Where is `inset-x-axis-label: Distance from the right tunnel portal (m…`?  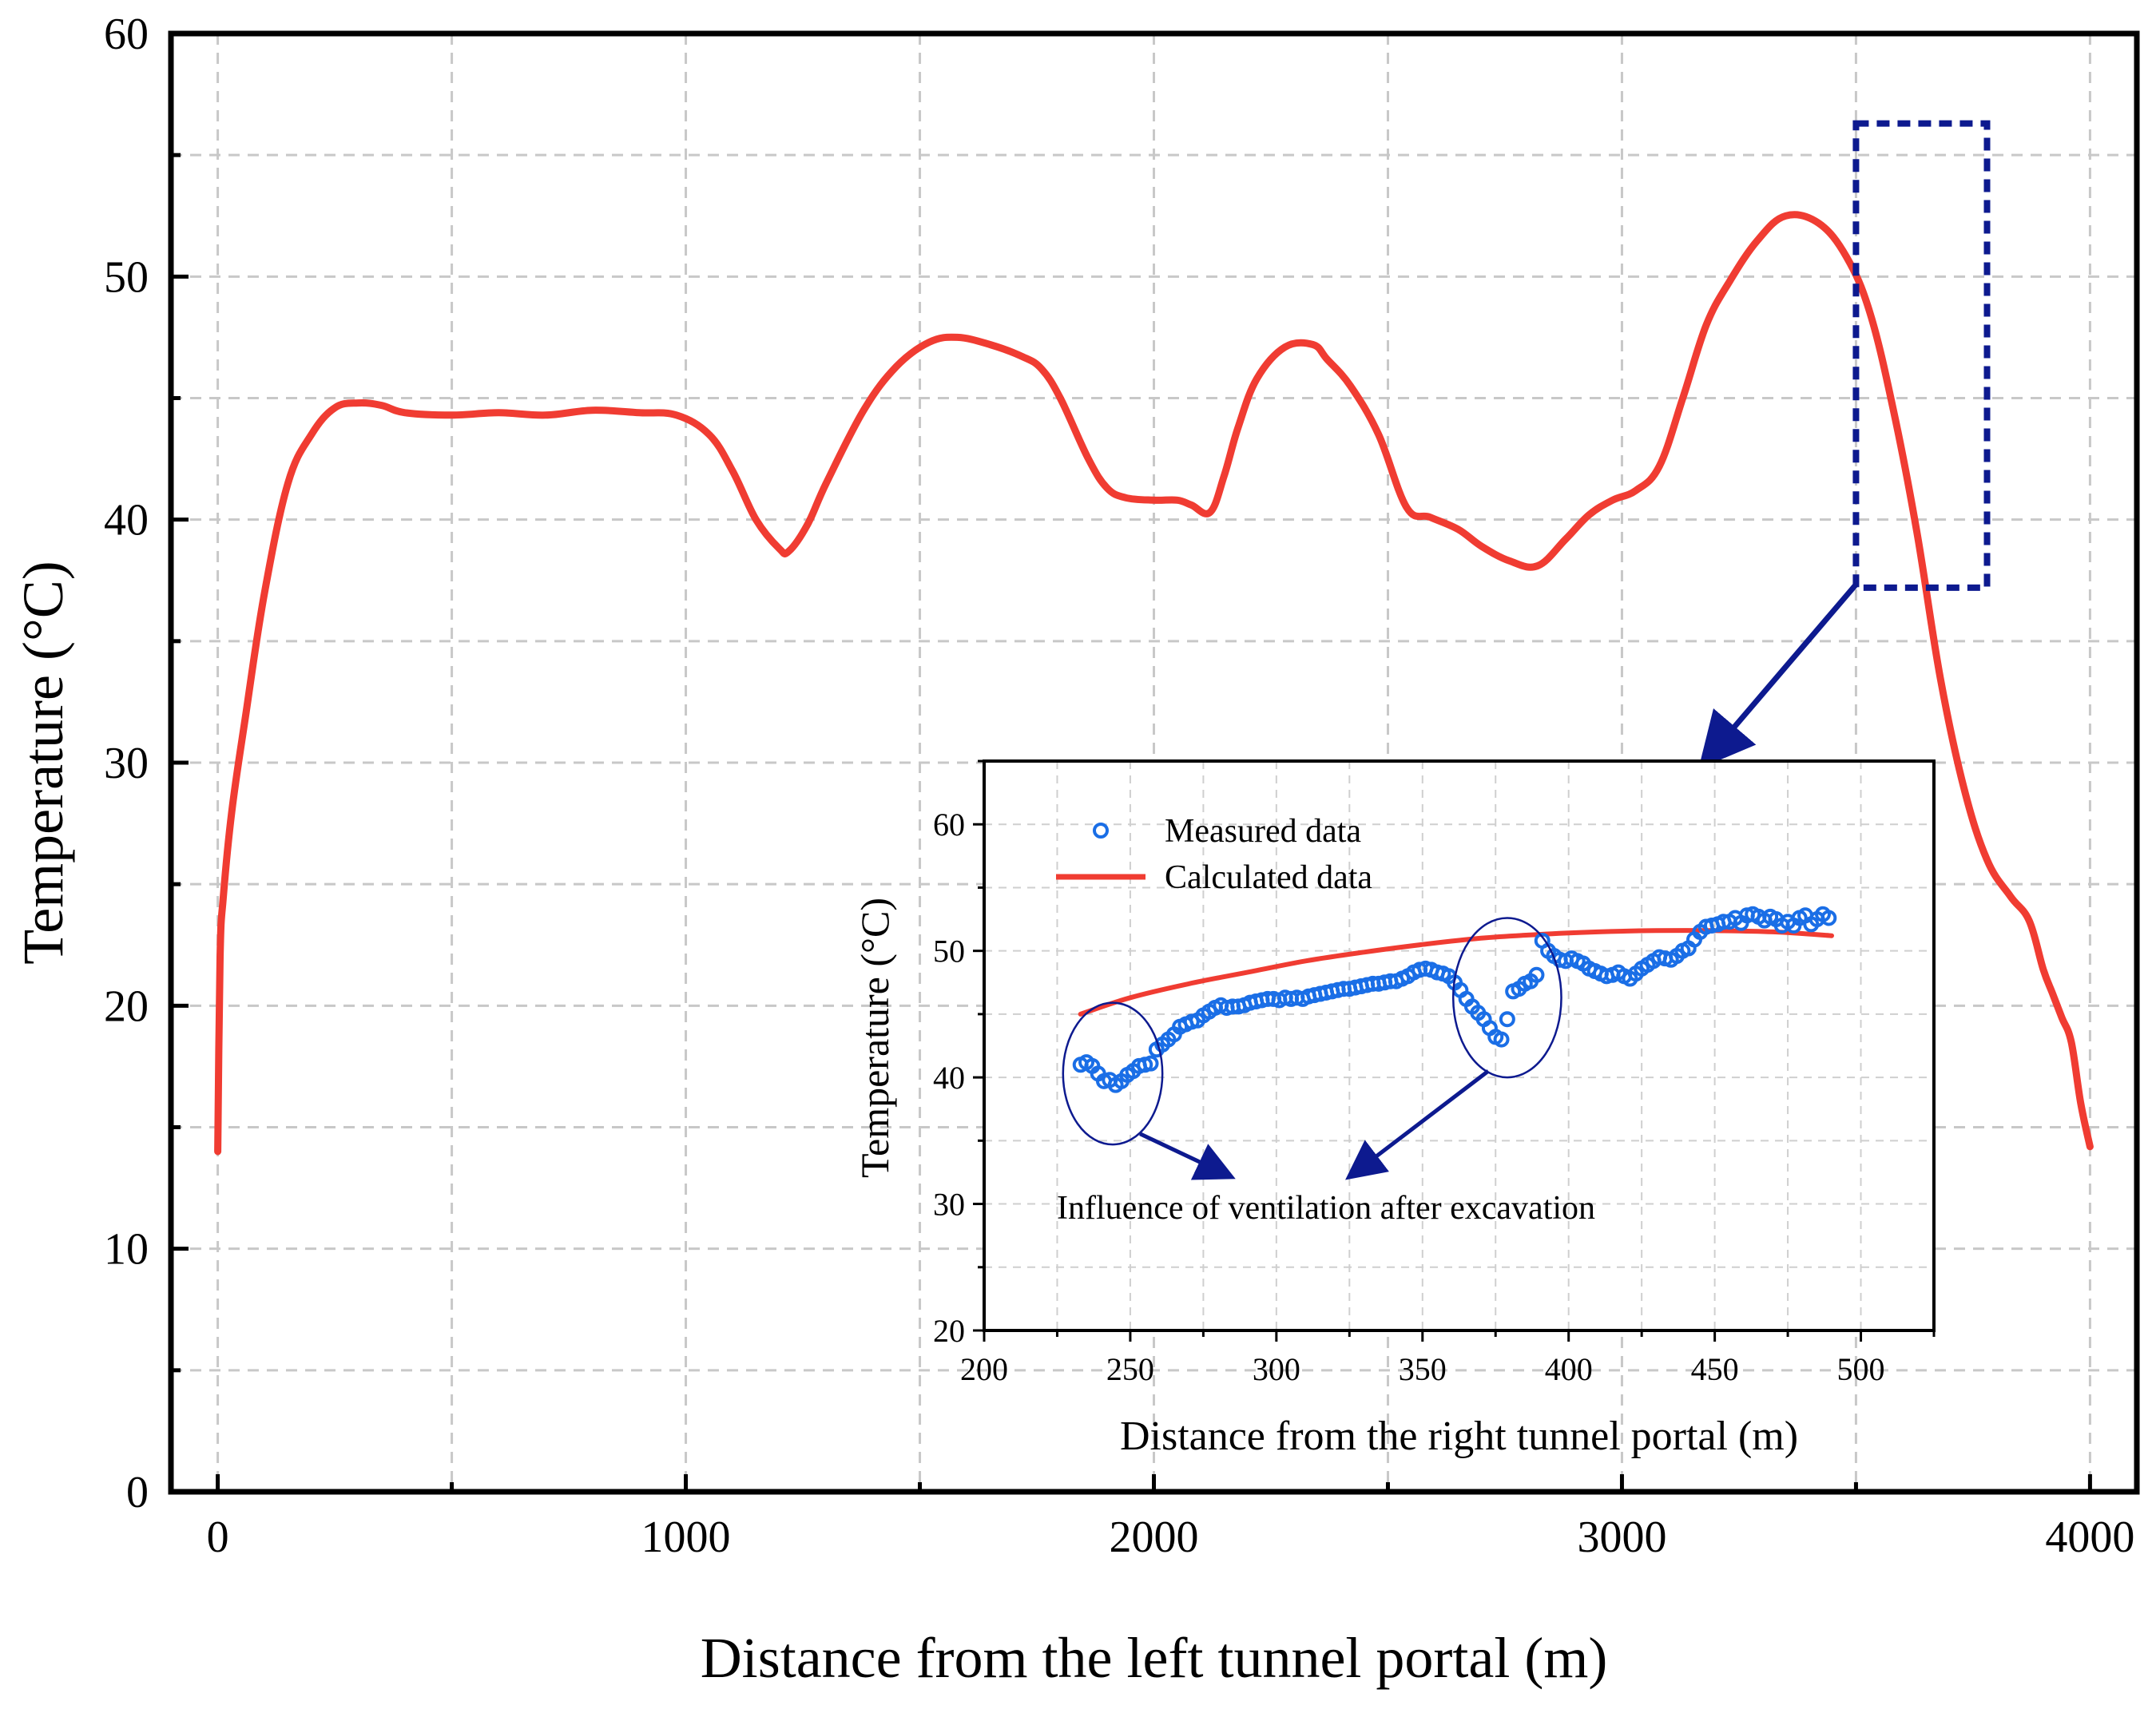
inset-x-axis-label: Distance from the right tunnel portal (m… is located at coordinates (1459, 1436).